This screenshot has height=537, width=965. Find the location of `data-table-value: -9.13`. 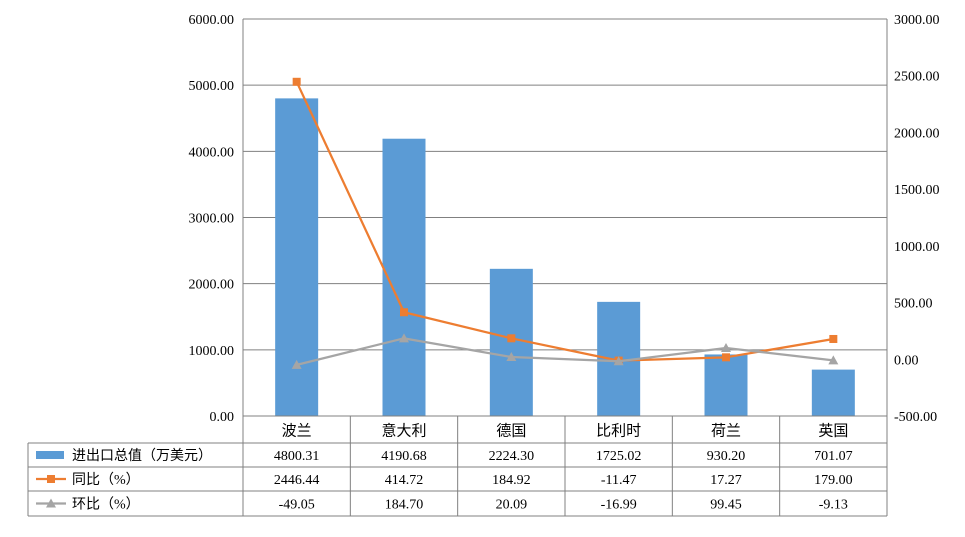

data-table-value: -9.13 is located at coordinates (833, 505).